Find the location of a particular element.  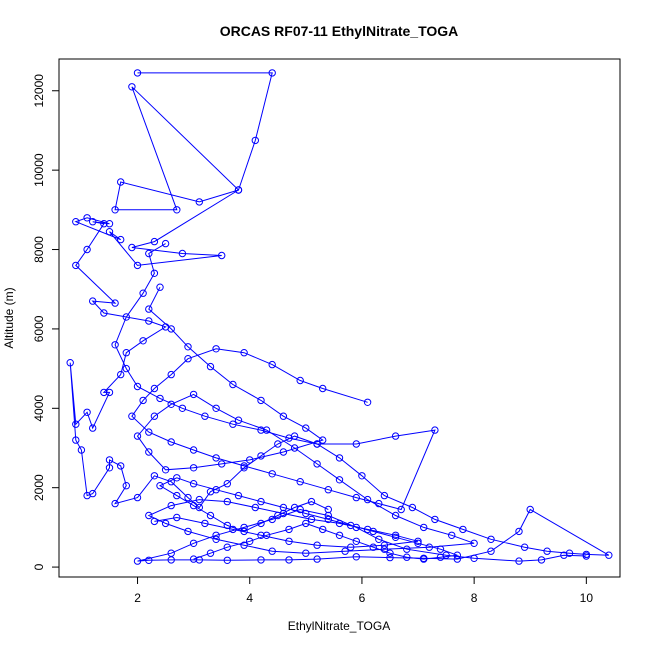

x-tick-label: 6 is located at coordinates (362, 598).